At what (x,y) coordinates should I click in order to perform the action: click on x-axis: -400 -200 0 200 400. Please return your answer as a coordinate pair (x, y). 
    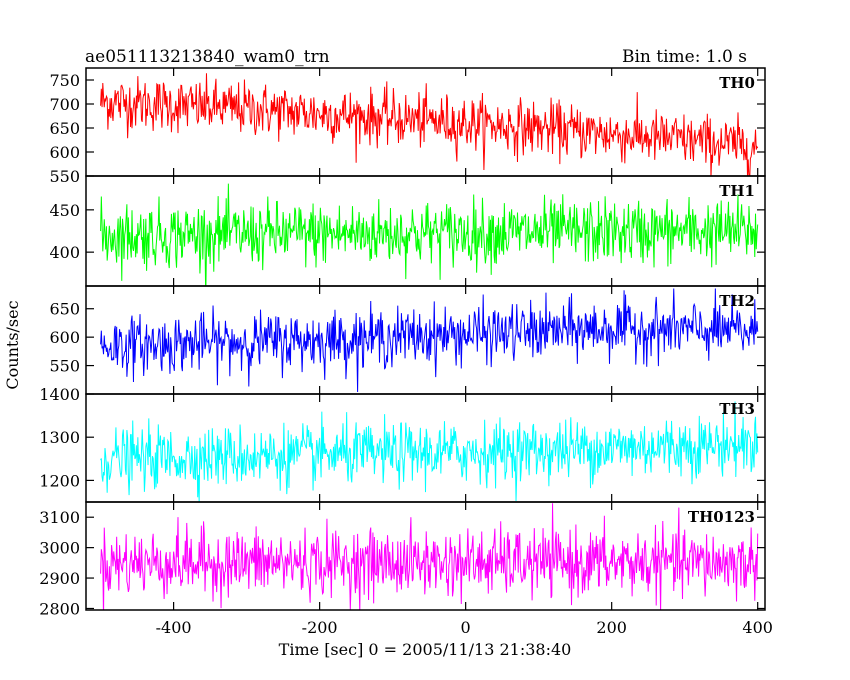
    Looking at the image, I should click on (464, 627).